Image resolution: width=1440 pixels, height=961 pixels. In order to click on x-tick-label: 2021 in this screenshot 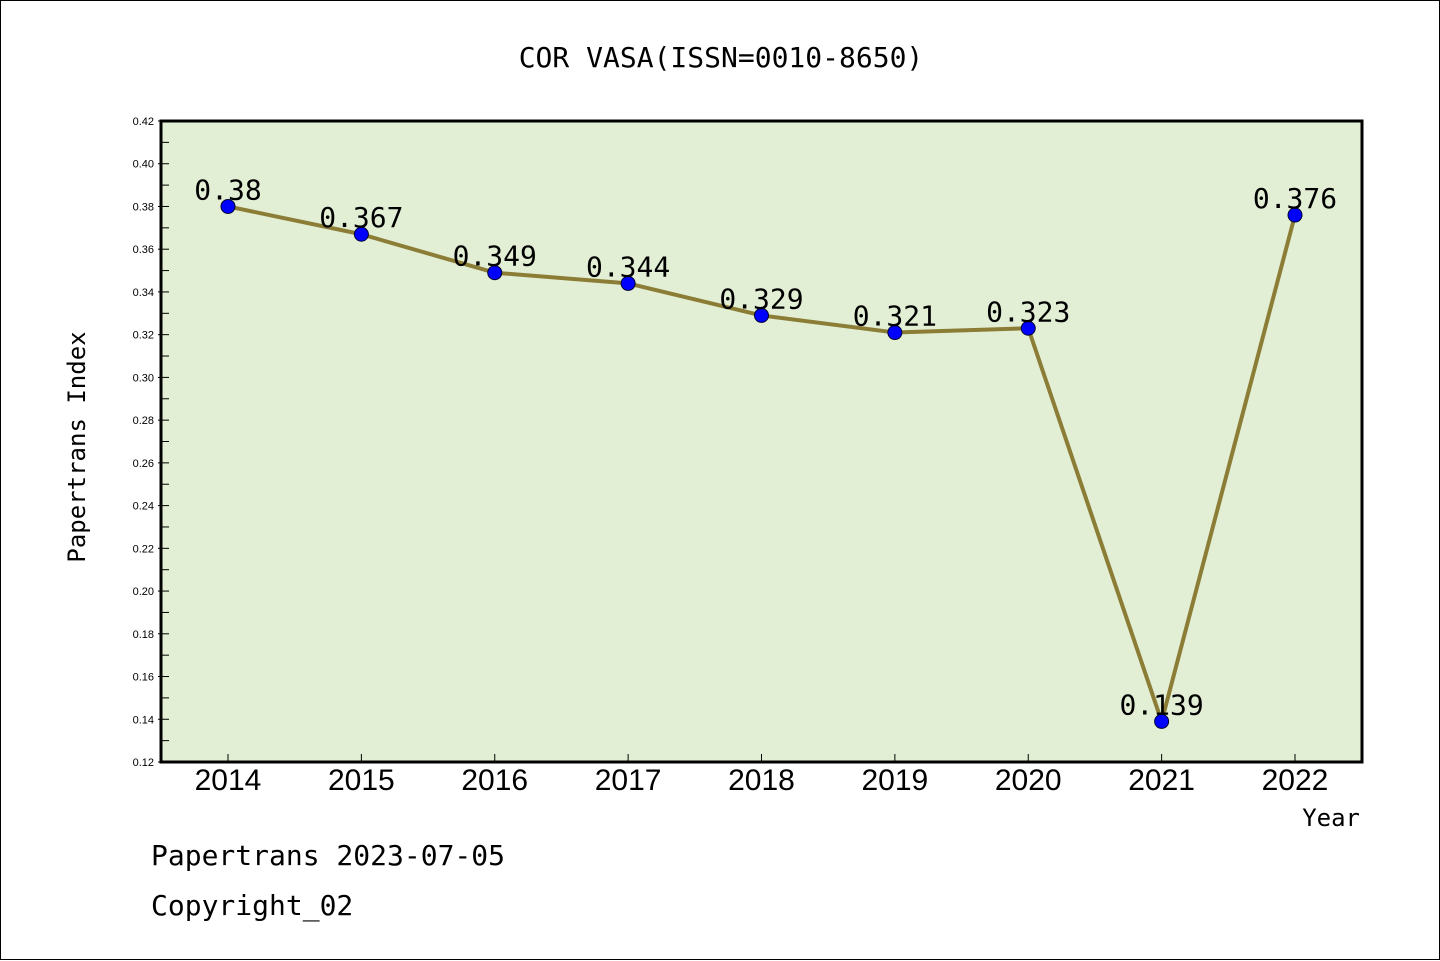, I will do `click(1161, 780)`.